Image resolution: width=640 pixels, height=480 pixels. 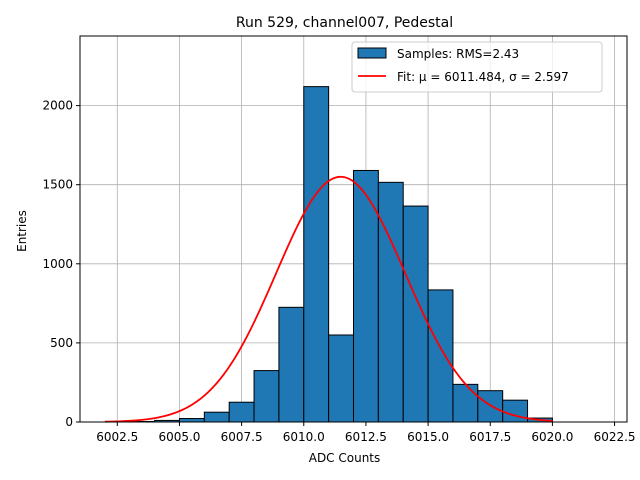 What do you see at coordinates (117, 437) in the screenshot?
I see `x-tick-label: 6002.5` at bounding box center [117, 437].